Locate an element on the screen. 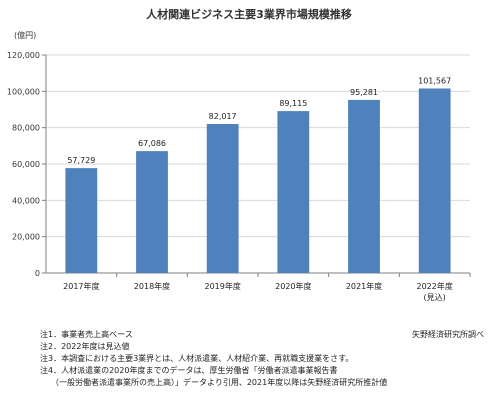  footnote-4: 注4．人材派遣業の2020年度までのデータは、厚生労働省「労働者派遣事業報告書 is located at coordinates (189, 370).